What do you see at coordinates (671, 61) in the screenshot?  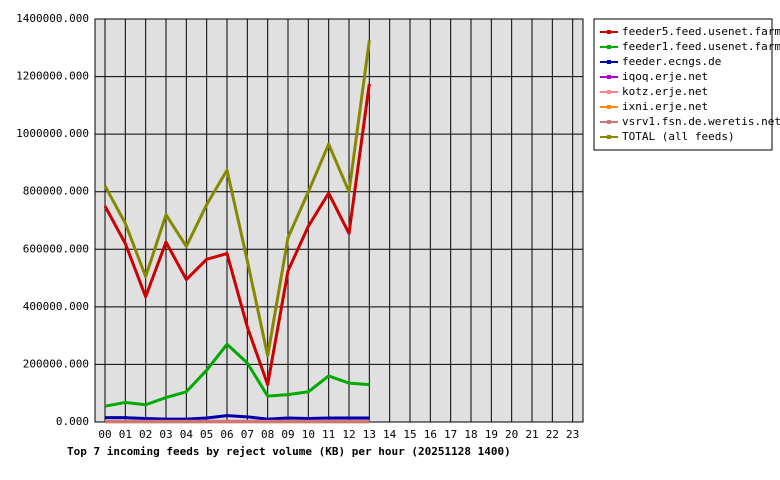 I see `legend-label: feeder.ecngs.de` at bounding box center [671, 61].